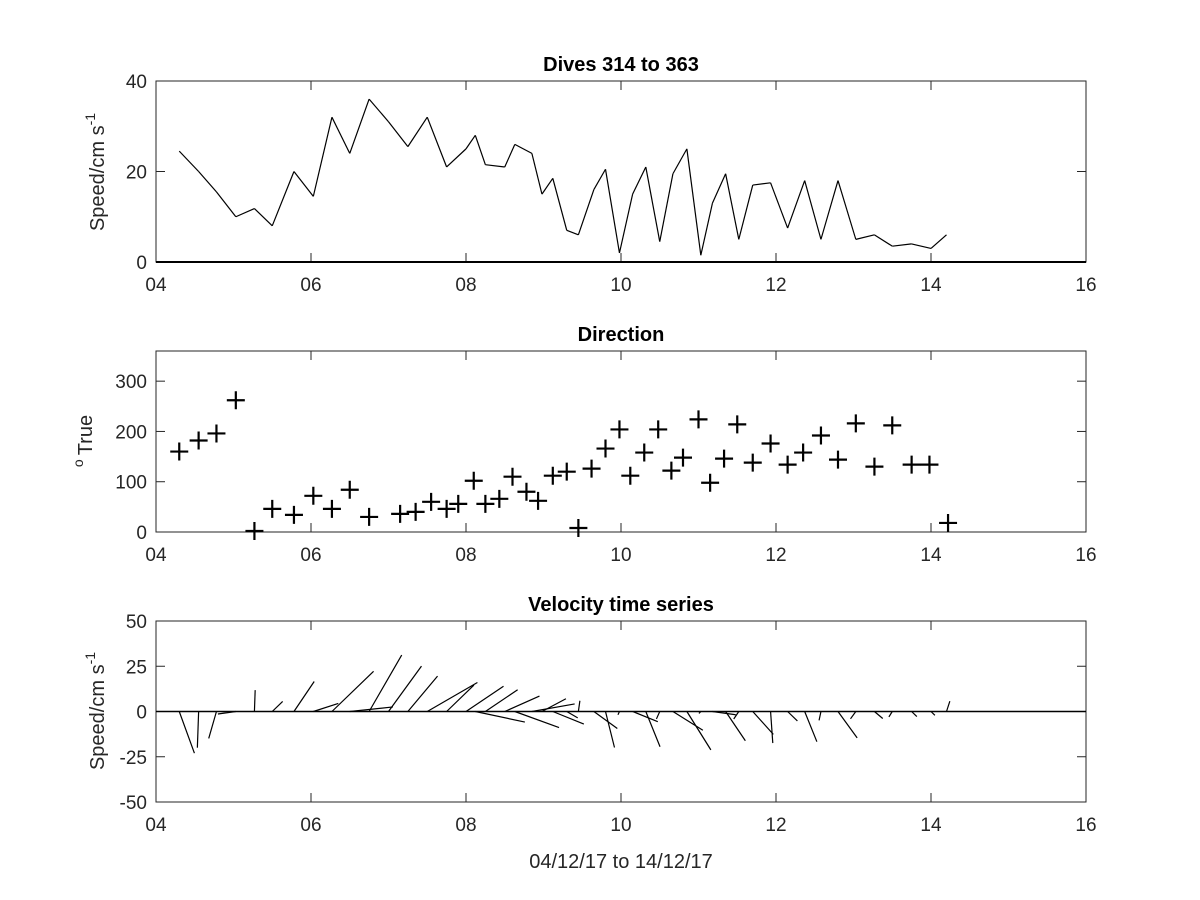  What do you see at coordinates (136, 173) in the screenshot?
I see `speed-y-tick-label: 20` at bounding box center [136, 173].